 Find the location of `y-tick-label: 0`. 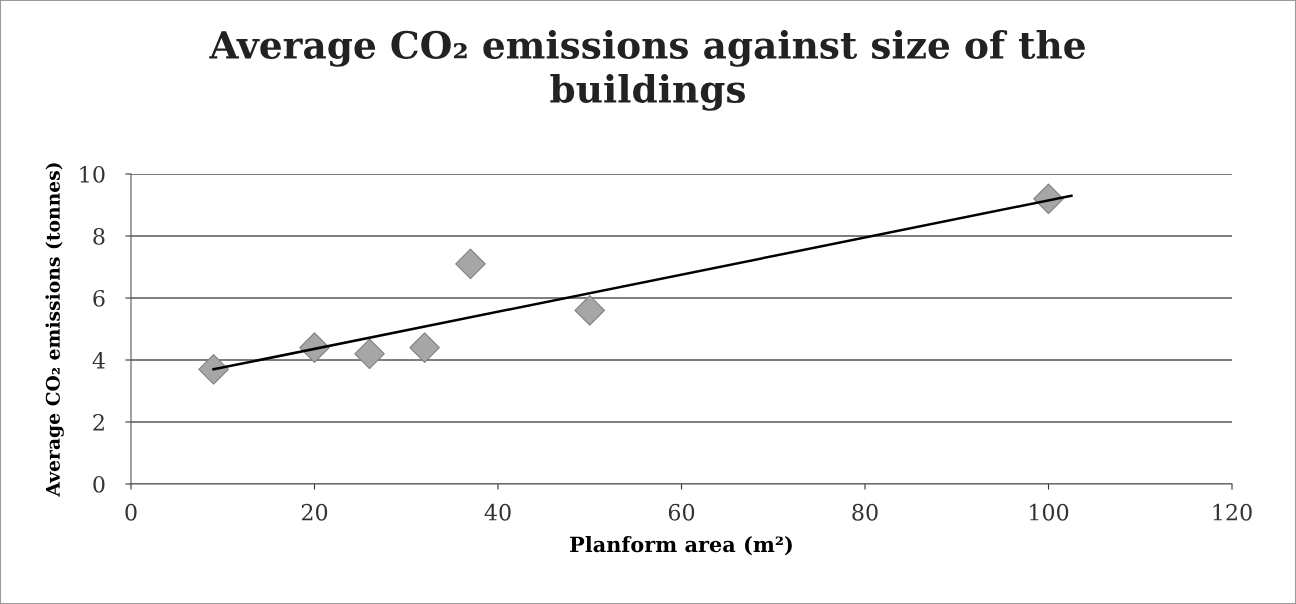

y-tick-label: 0 is located at coordinates (99, 484).